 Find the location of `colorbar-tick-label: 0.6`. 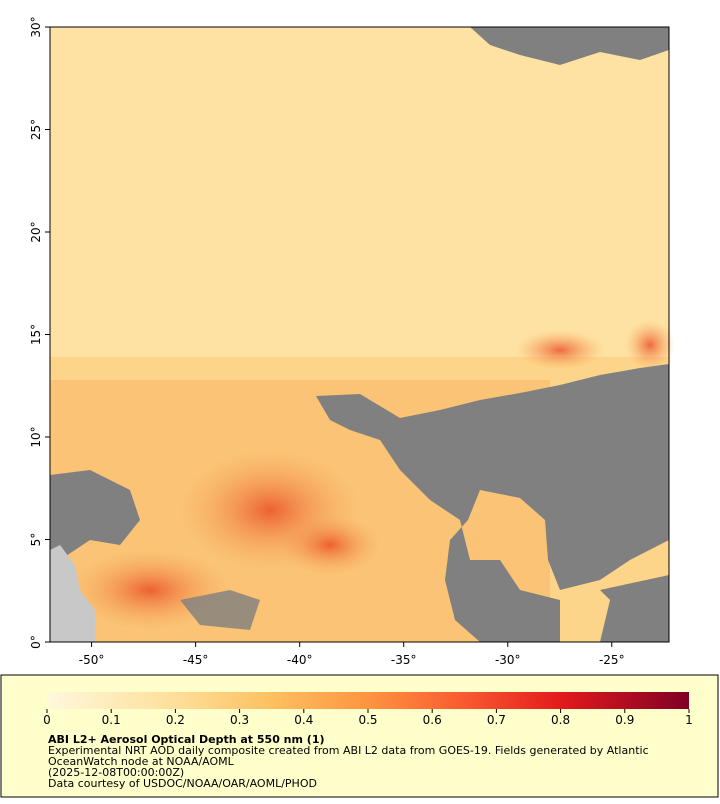

colorbar-tick-label: 0.6 is located at coordinates (432, 720).